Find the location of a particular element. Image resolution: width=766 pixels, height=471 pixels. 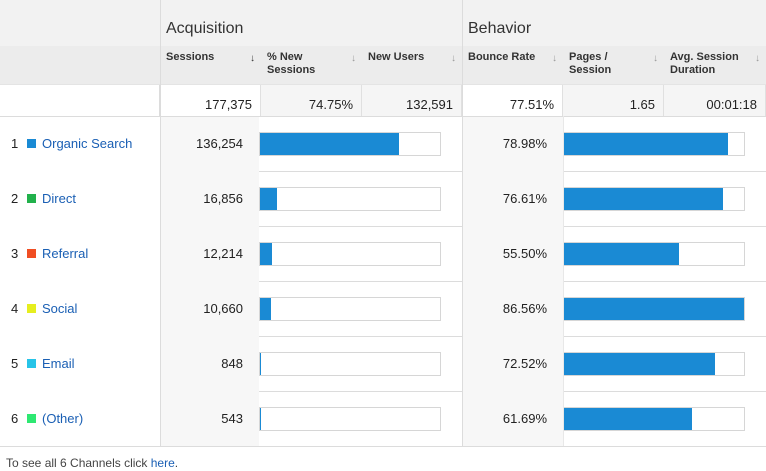

bounce-rate-value: 78.98% is located at coordinates (512, 143).